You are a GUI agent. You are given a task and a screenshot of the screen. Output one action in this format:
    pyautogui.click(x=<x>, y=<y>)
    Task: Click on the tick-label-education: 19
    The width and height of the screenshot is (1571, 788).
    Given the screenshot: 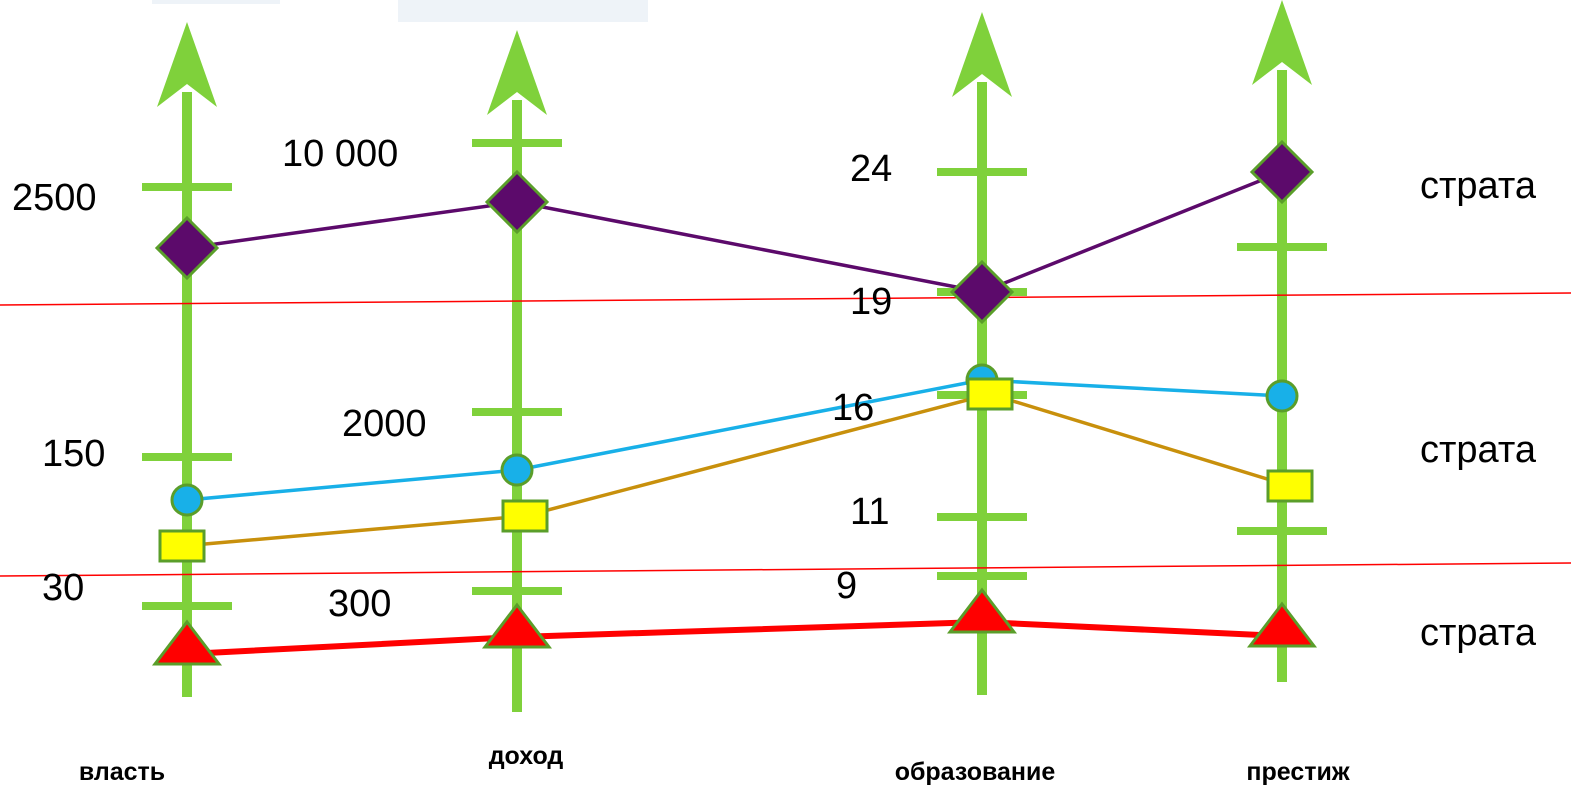 What is the action you would take?
    pyautogui.click(x=871, y=302)
    